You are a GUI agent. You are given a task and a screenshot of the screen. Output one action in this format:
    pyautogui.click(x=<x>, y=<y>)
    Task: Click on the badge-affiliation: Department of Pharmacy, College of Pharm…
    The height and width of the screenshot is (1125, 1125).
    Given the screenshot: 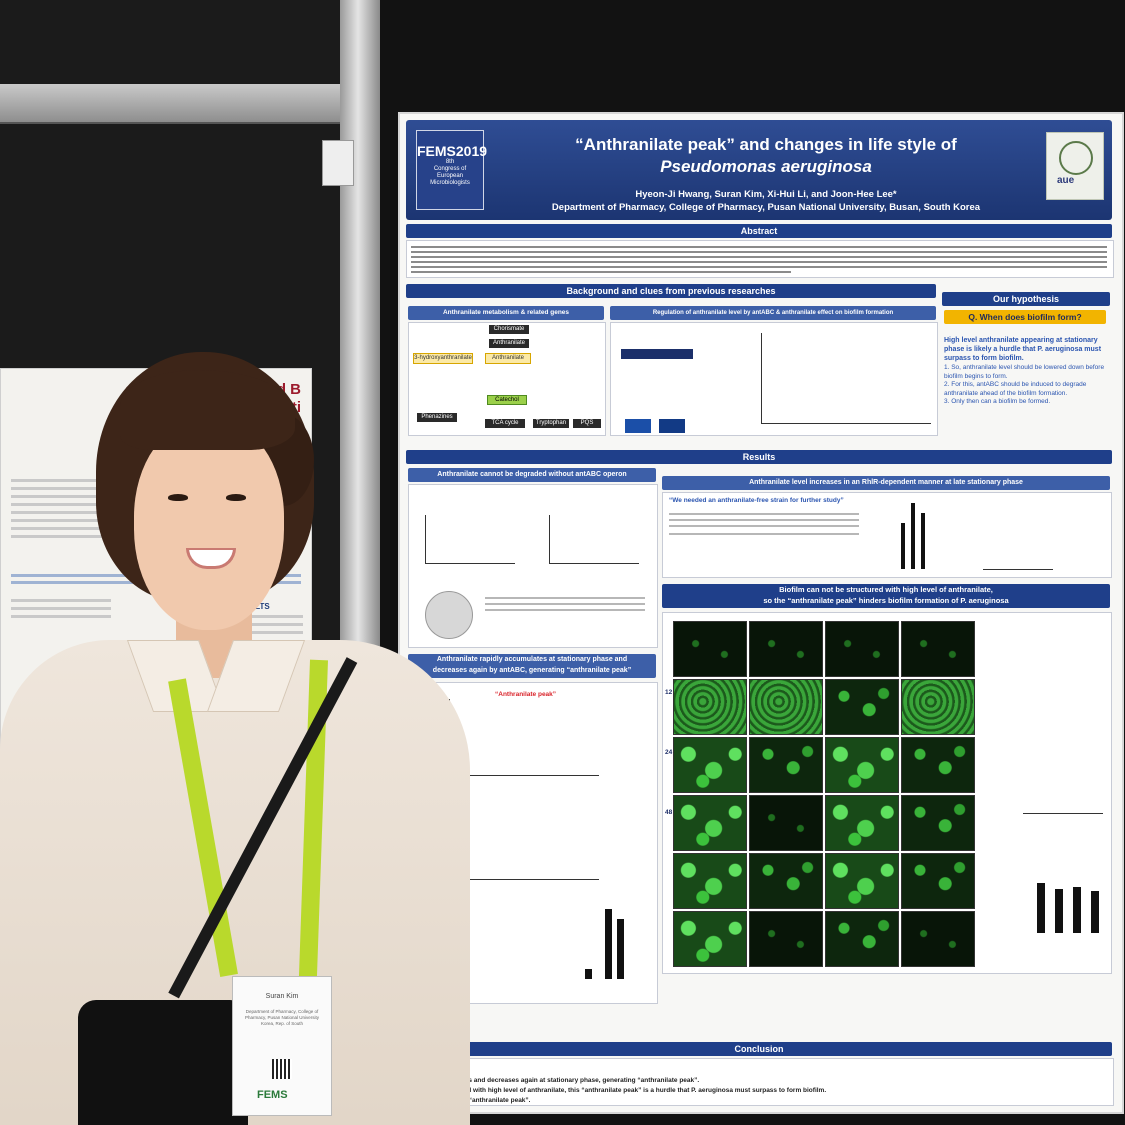 What is the action you would take?
    pyautogui.click(x=282, y=1017)
    